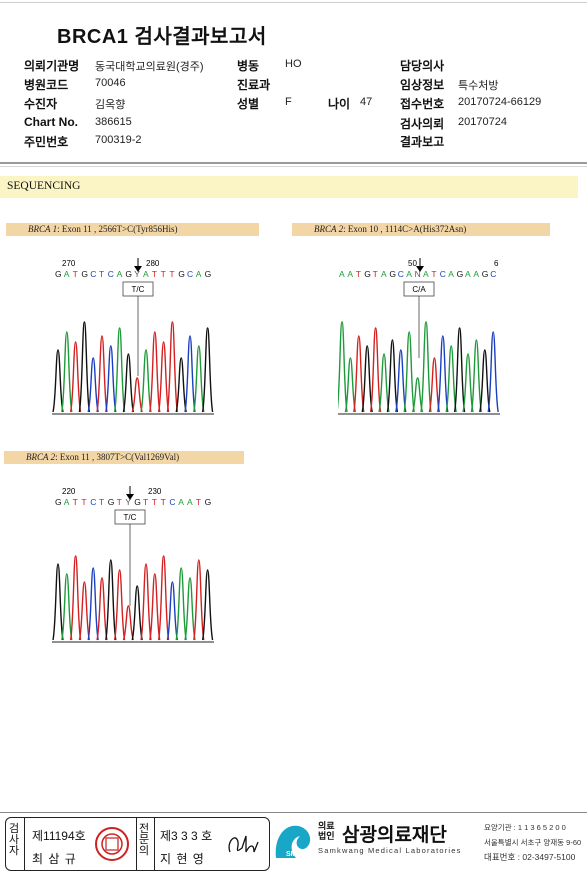  I want to click on hospital-code-value: 70046, so click(110, 83).